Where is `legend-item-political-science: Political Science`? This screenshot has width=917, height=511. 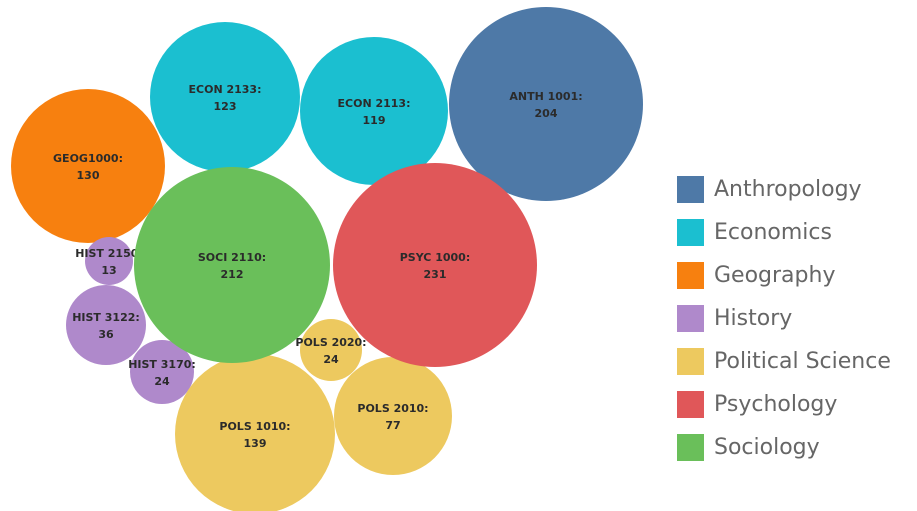
legend-item-political-science: Political Science is located at coordinates (784, 361).